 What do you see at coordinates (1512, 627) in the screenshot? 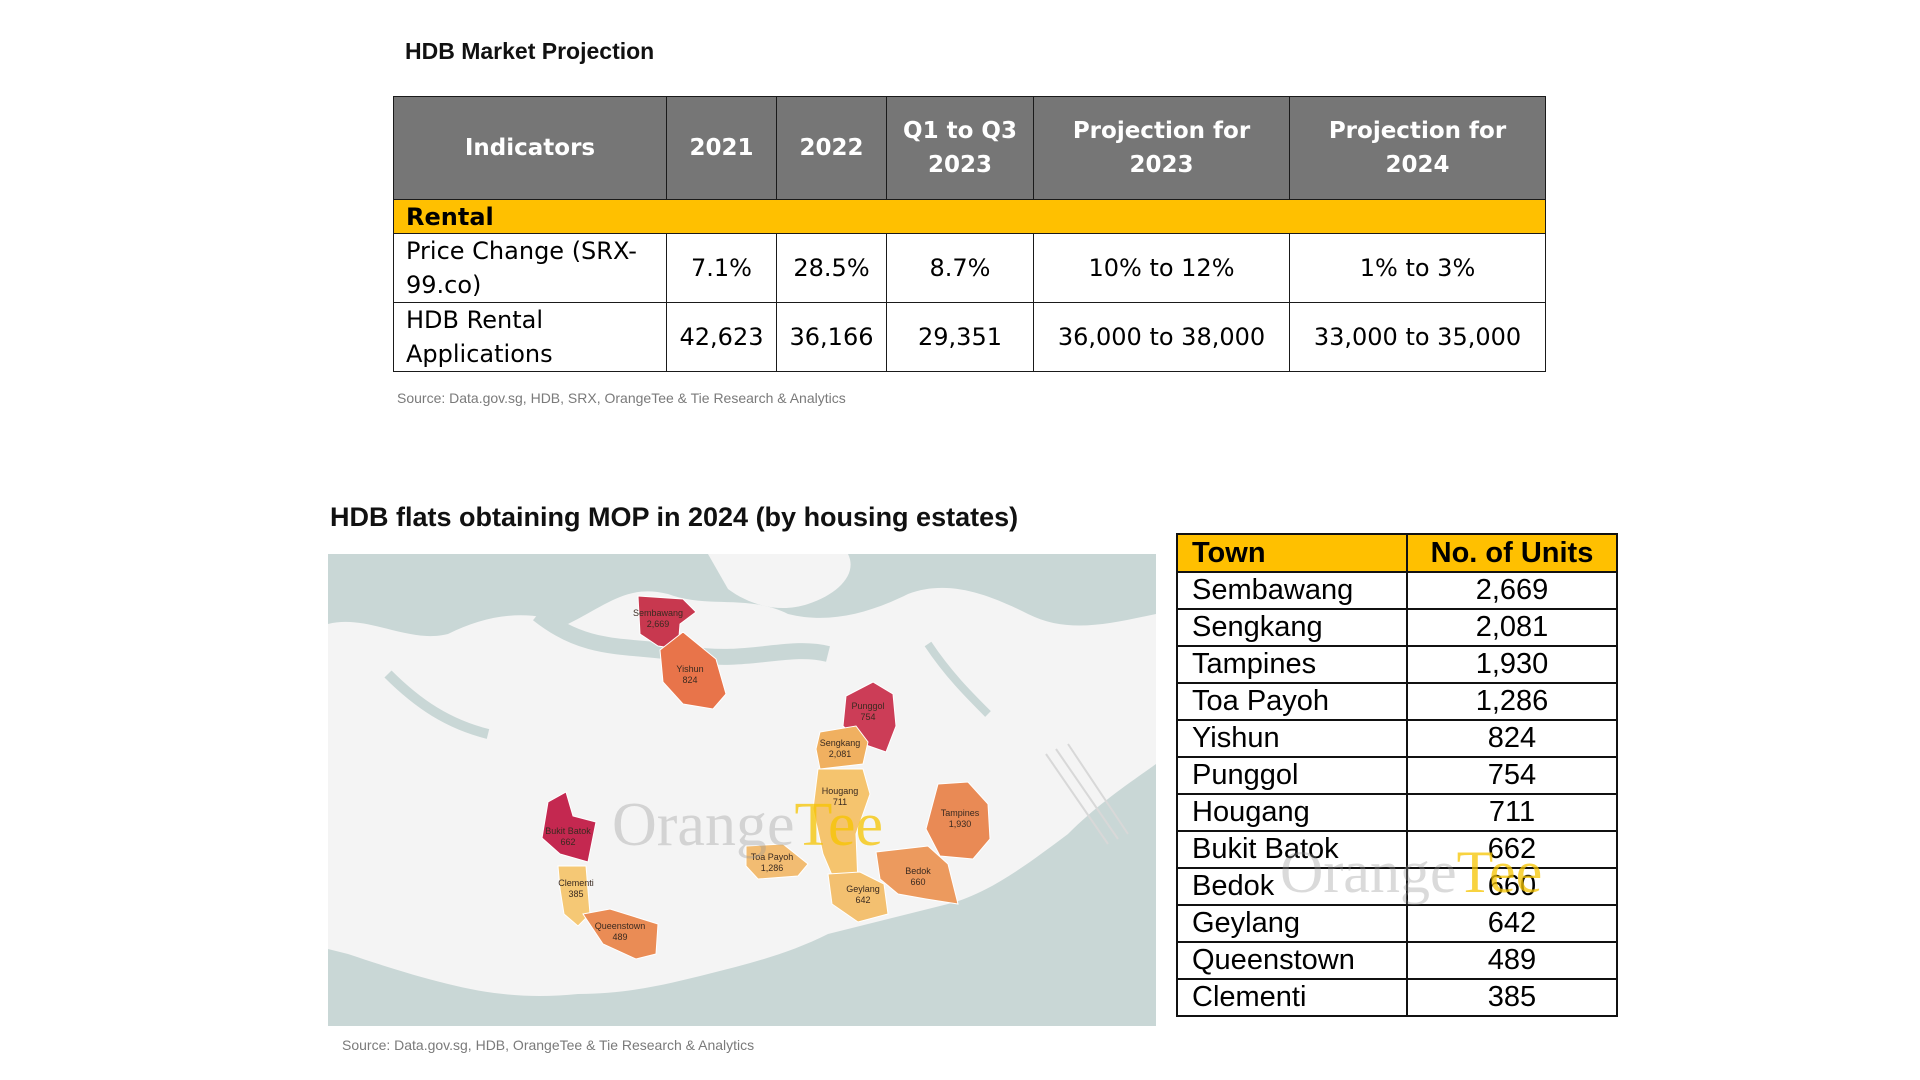
I see `unit-count: 2,081` at bounding box center [1512, 627].